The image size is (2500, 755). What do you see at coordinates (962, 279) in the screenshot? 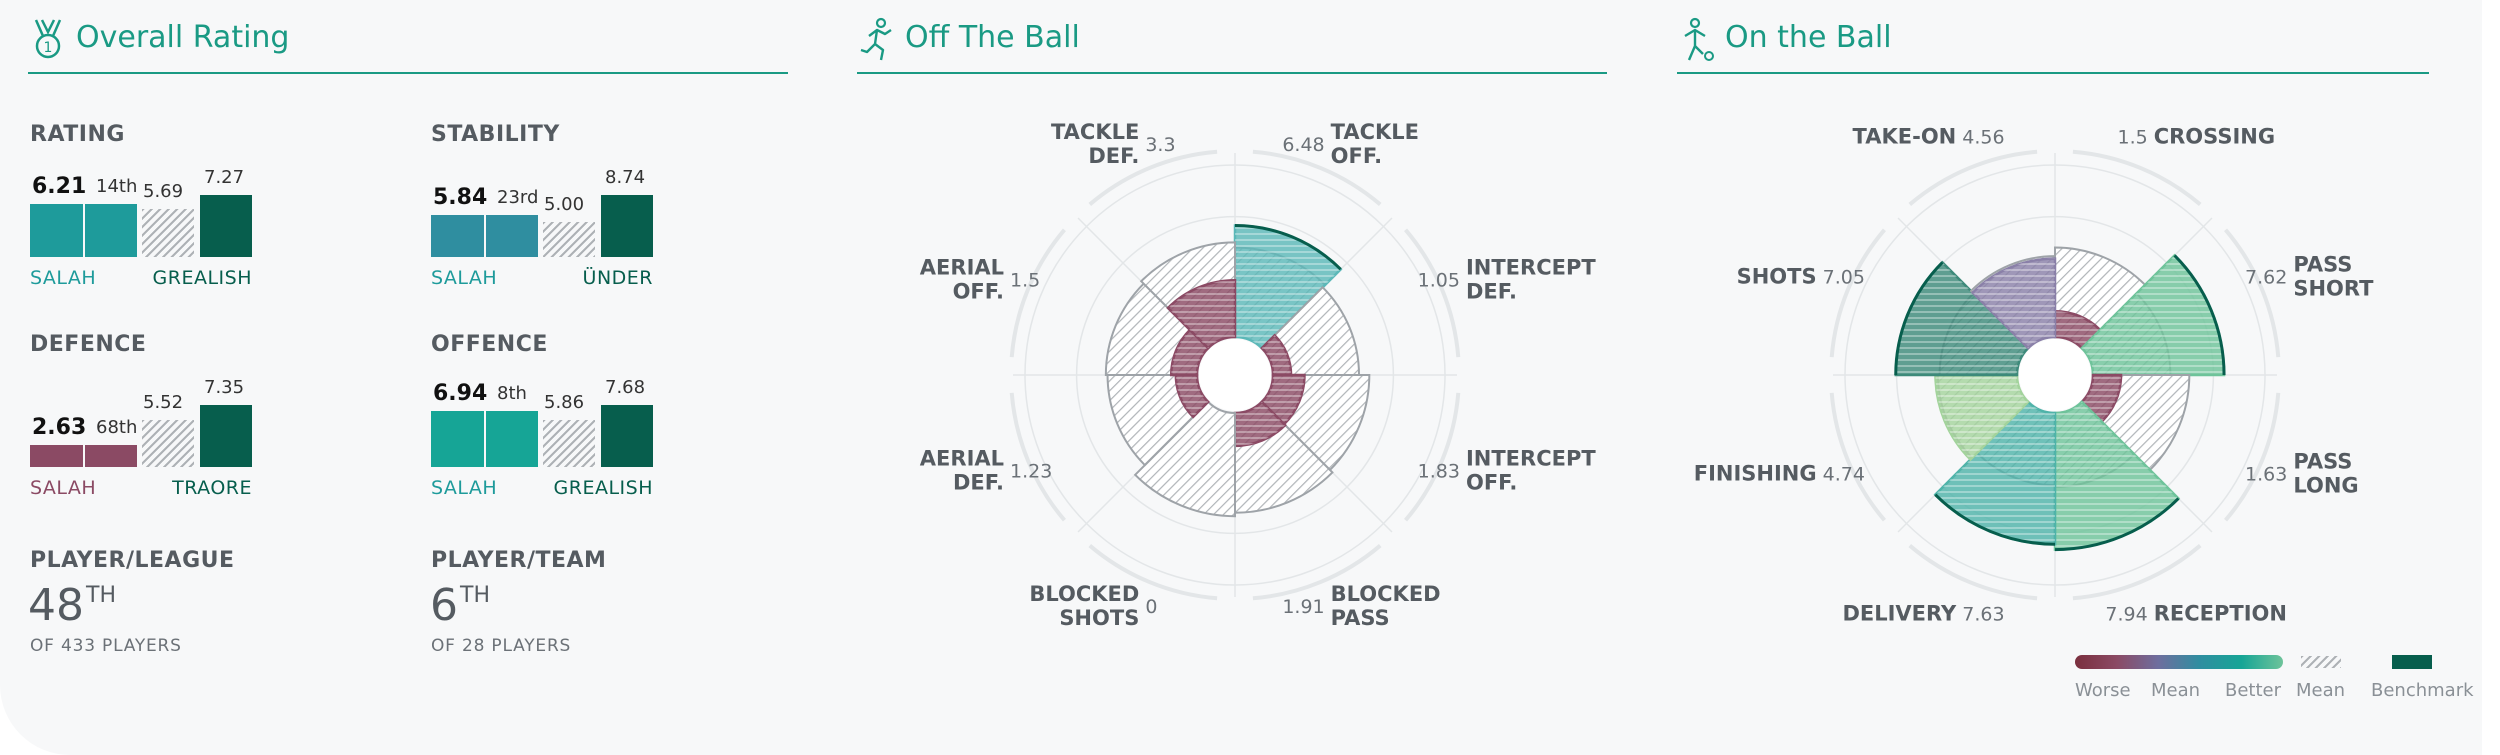
I see `axis-label: AERIAL OFF.` at bounding box center [962, 279].